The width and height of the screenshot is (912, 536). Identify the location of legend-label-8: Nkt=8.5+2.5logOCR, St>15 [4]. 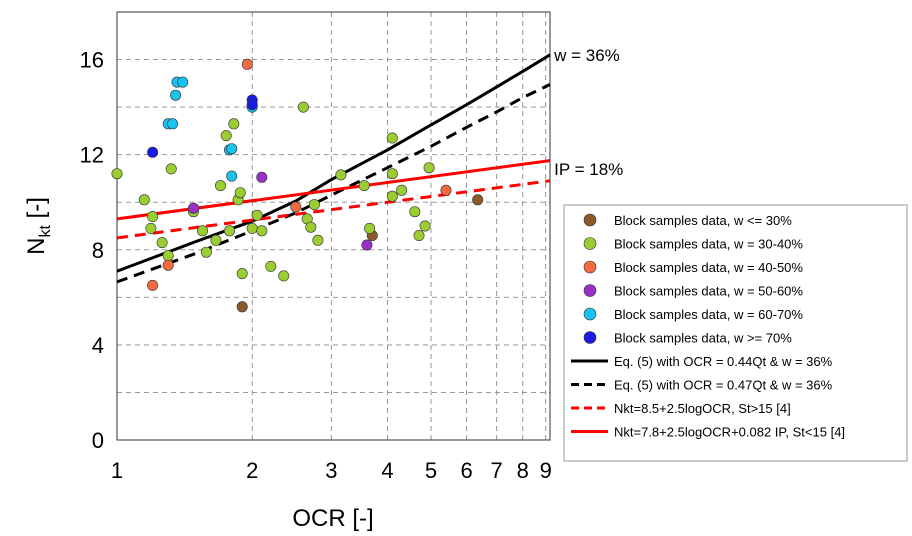
(702, 408).